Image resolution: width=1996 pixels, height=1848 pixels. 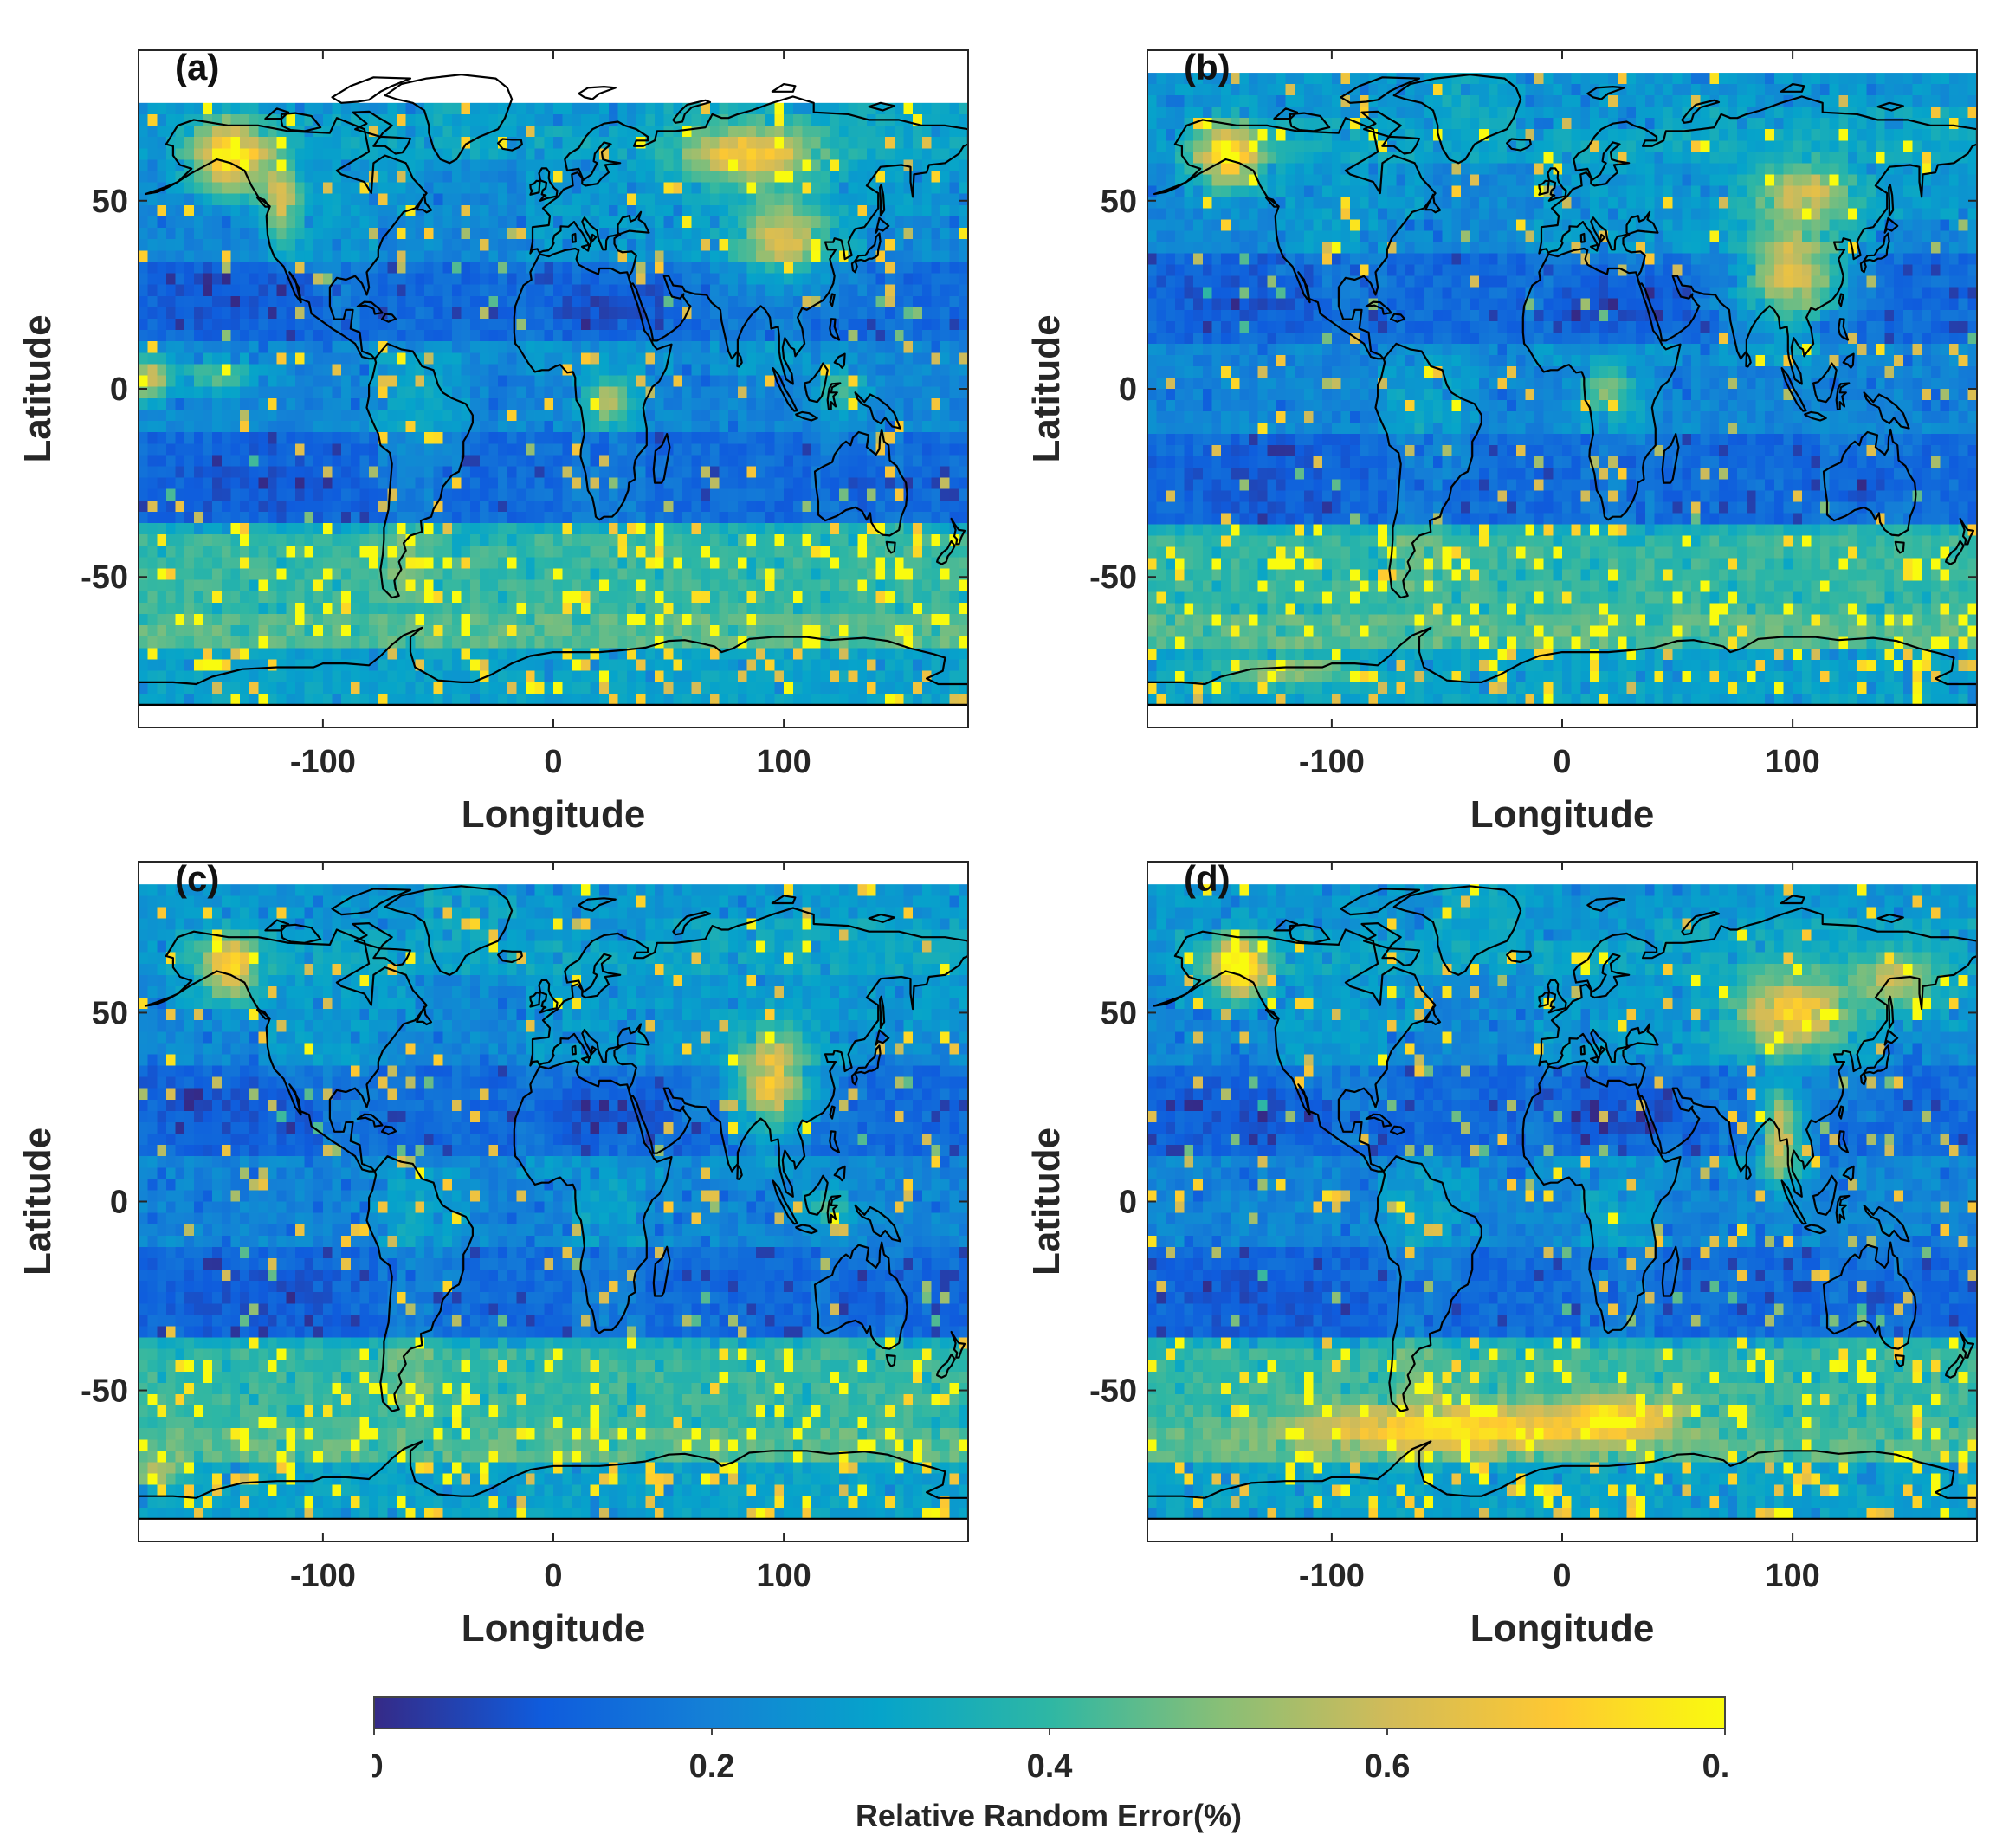 What do you see at coordinates (1049, 1815) in the screenshot?
I see `colorbar-label: Relative Random Error(%)` at bounding box center [1049, 1815].